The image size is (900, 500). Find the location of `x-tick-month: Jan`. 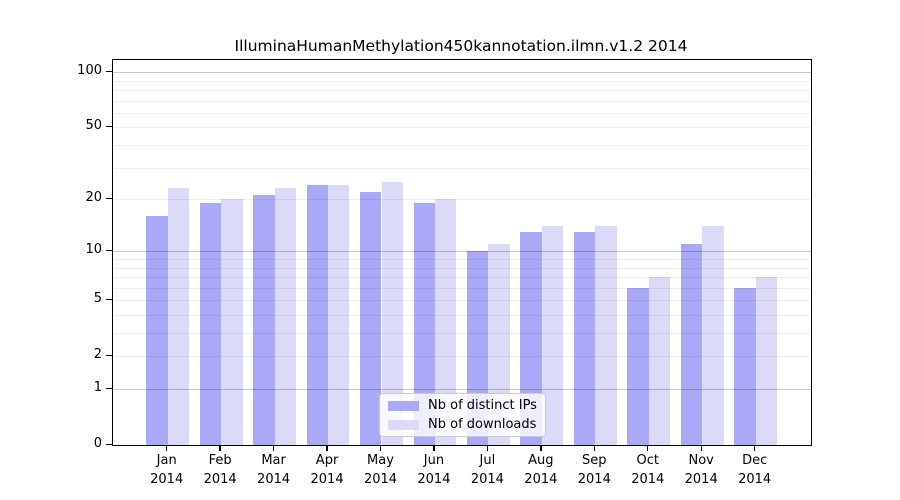

x-tick-month: Jan is located at coordinates (166, 460).